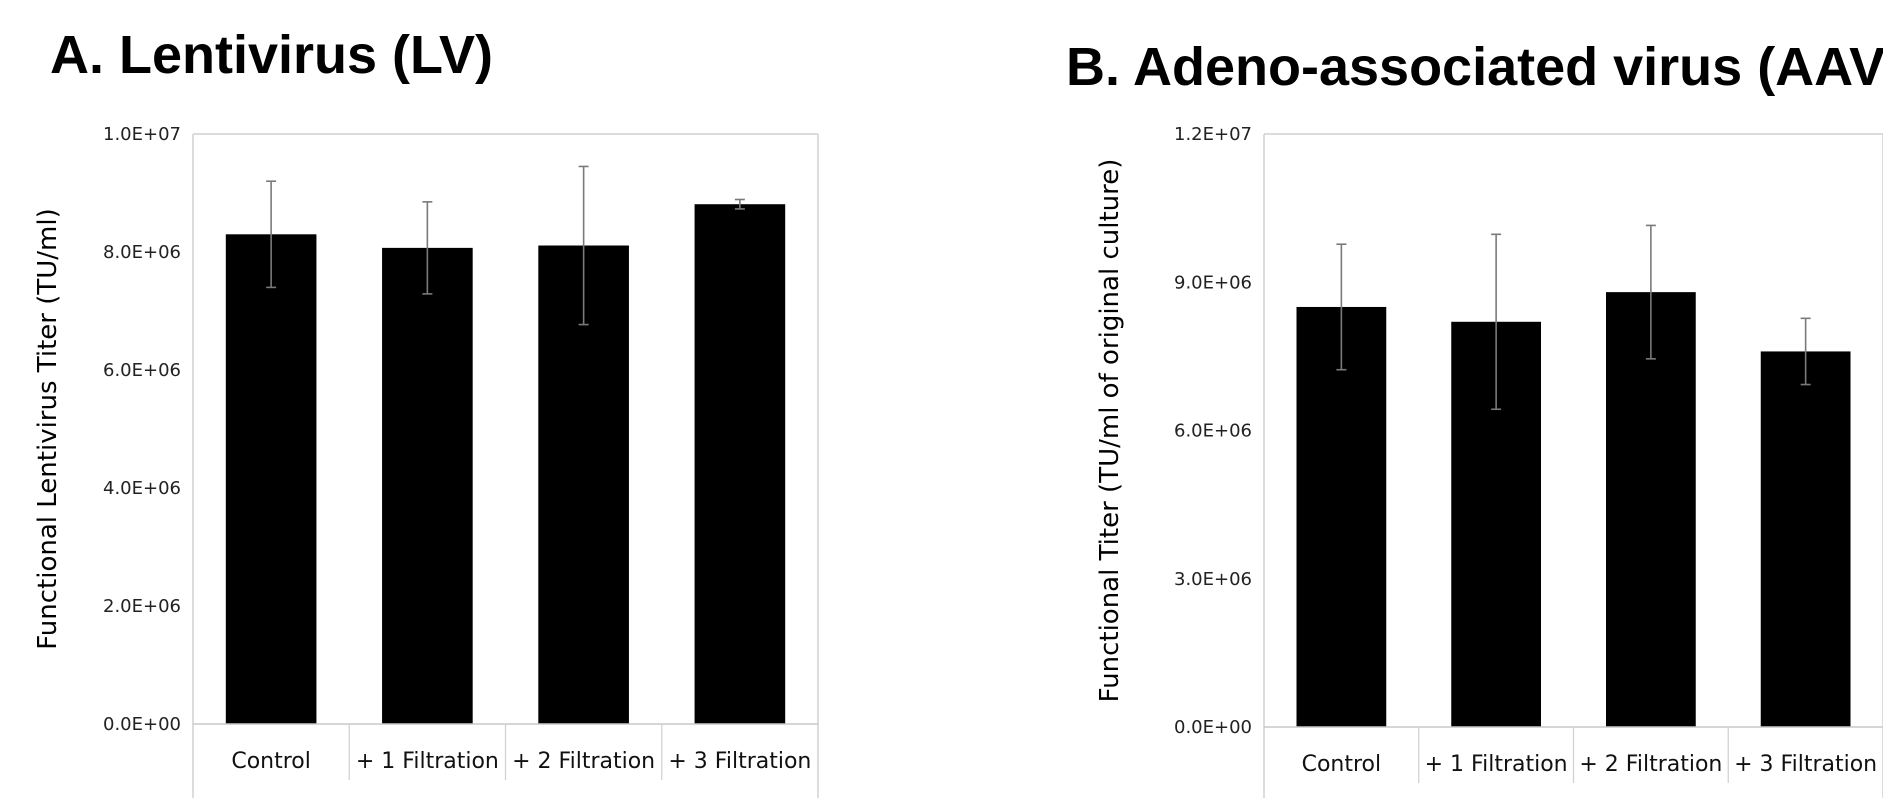  Describe the element at coordinates (142, 370) in the screenshot. I see `chart-a-ytick-label: 6.0E+06` at that location.